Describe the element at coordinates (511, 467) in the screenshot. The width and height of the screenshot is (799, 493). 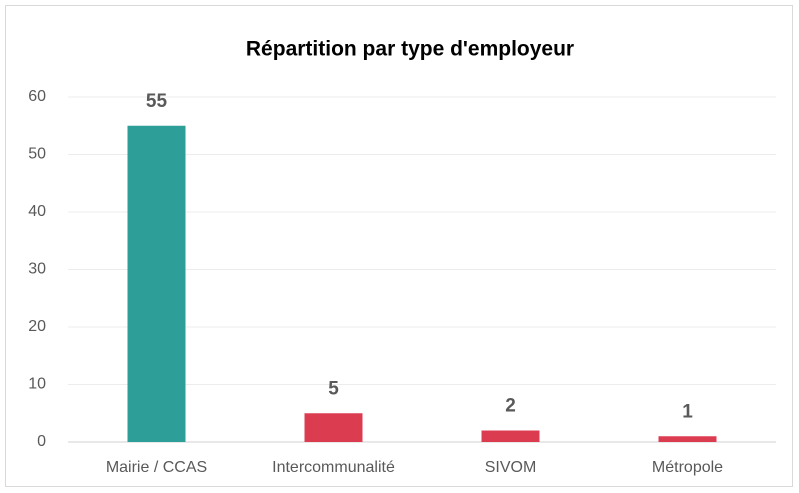
I see `x-tick-label: SIVOM` at that location.